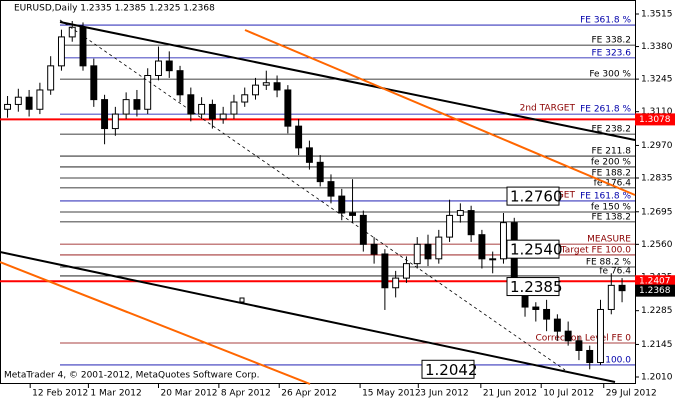 This screenshot has width=700, height=400. Describe the element at coordinates (657, 179) in the screenshot. I see `y-tick-label: 1.2835` at that location.